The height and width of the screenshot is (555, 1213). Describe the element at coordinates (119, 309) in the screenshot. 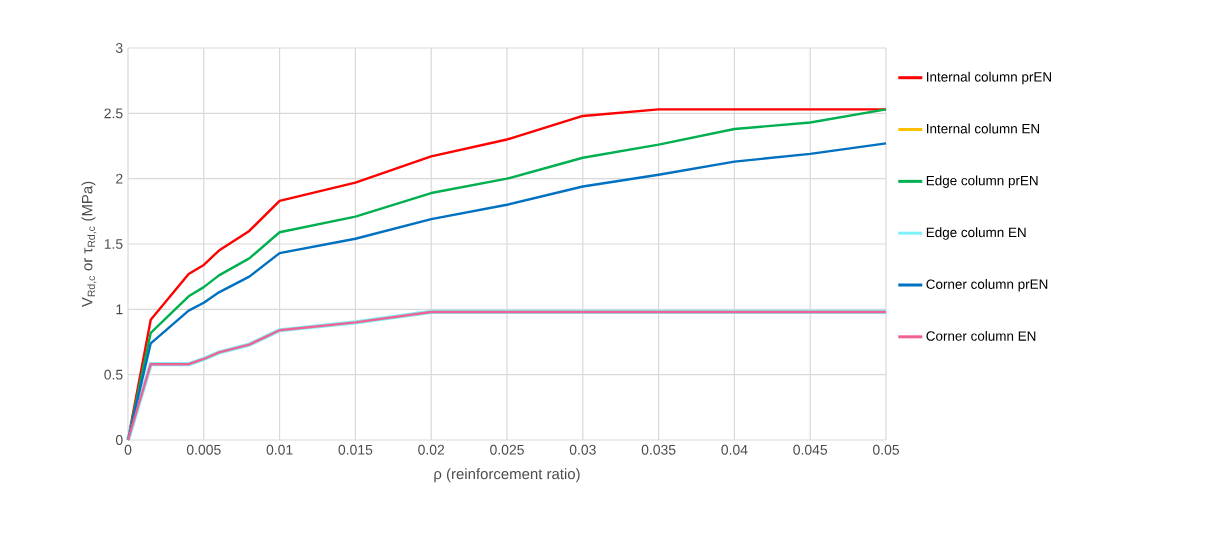

I see `y-tick-label: 1` at that location.